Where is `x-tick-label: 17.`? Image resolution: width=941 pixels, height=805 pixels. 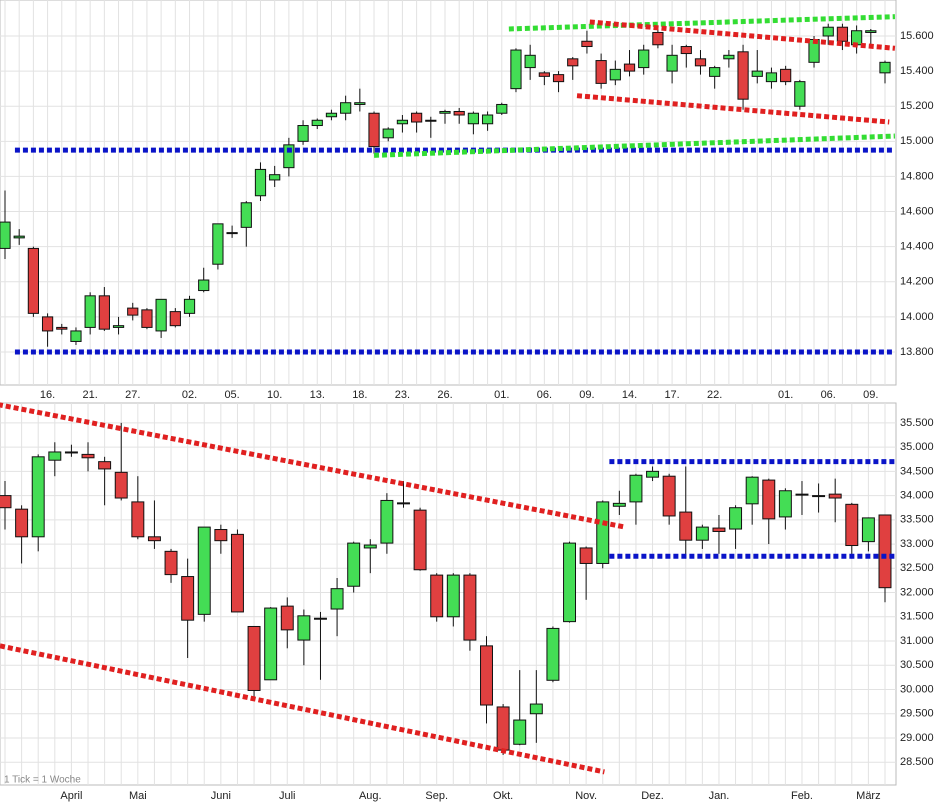
x-tick-label: 17. is located at coordinates (671, 395).